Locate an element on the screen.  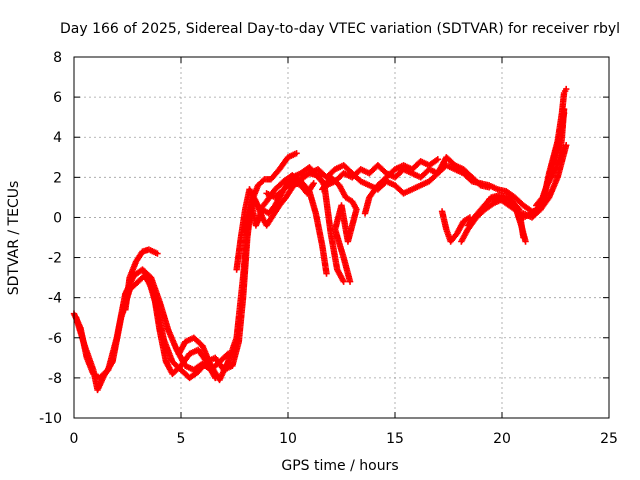
x-tick-label: 0 is located at coordinates (74, 439).